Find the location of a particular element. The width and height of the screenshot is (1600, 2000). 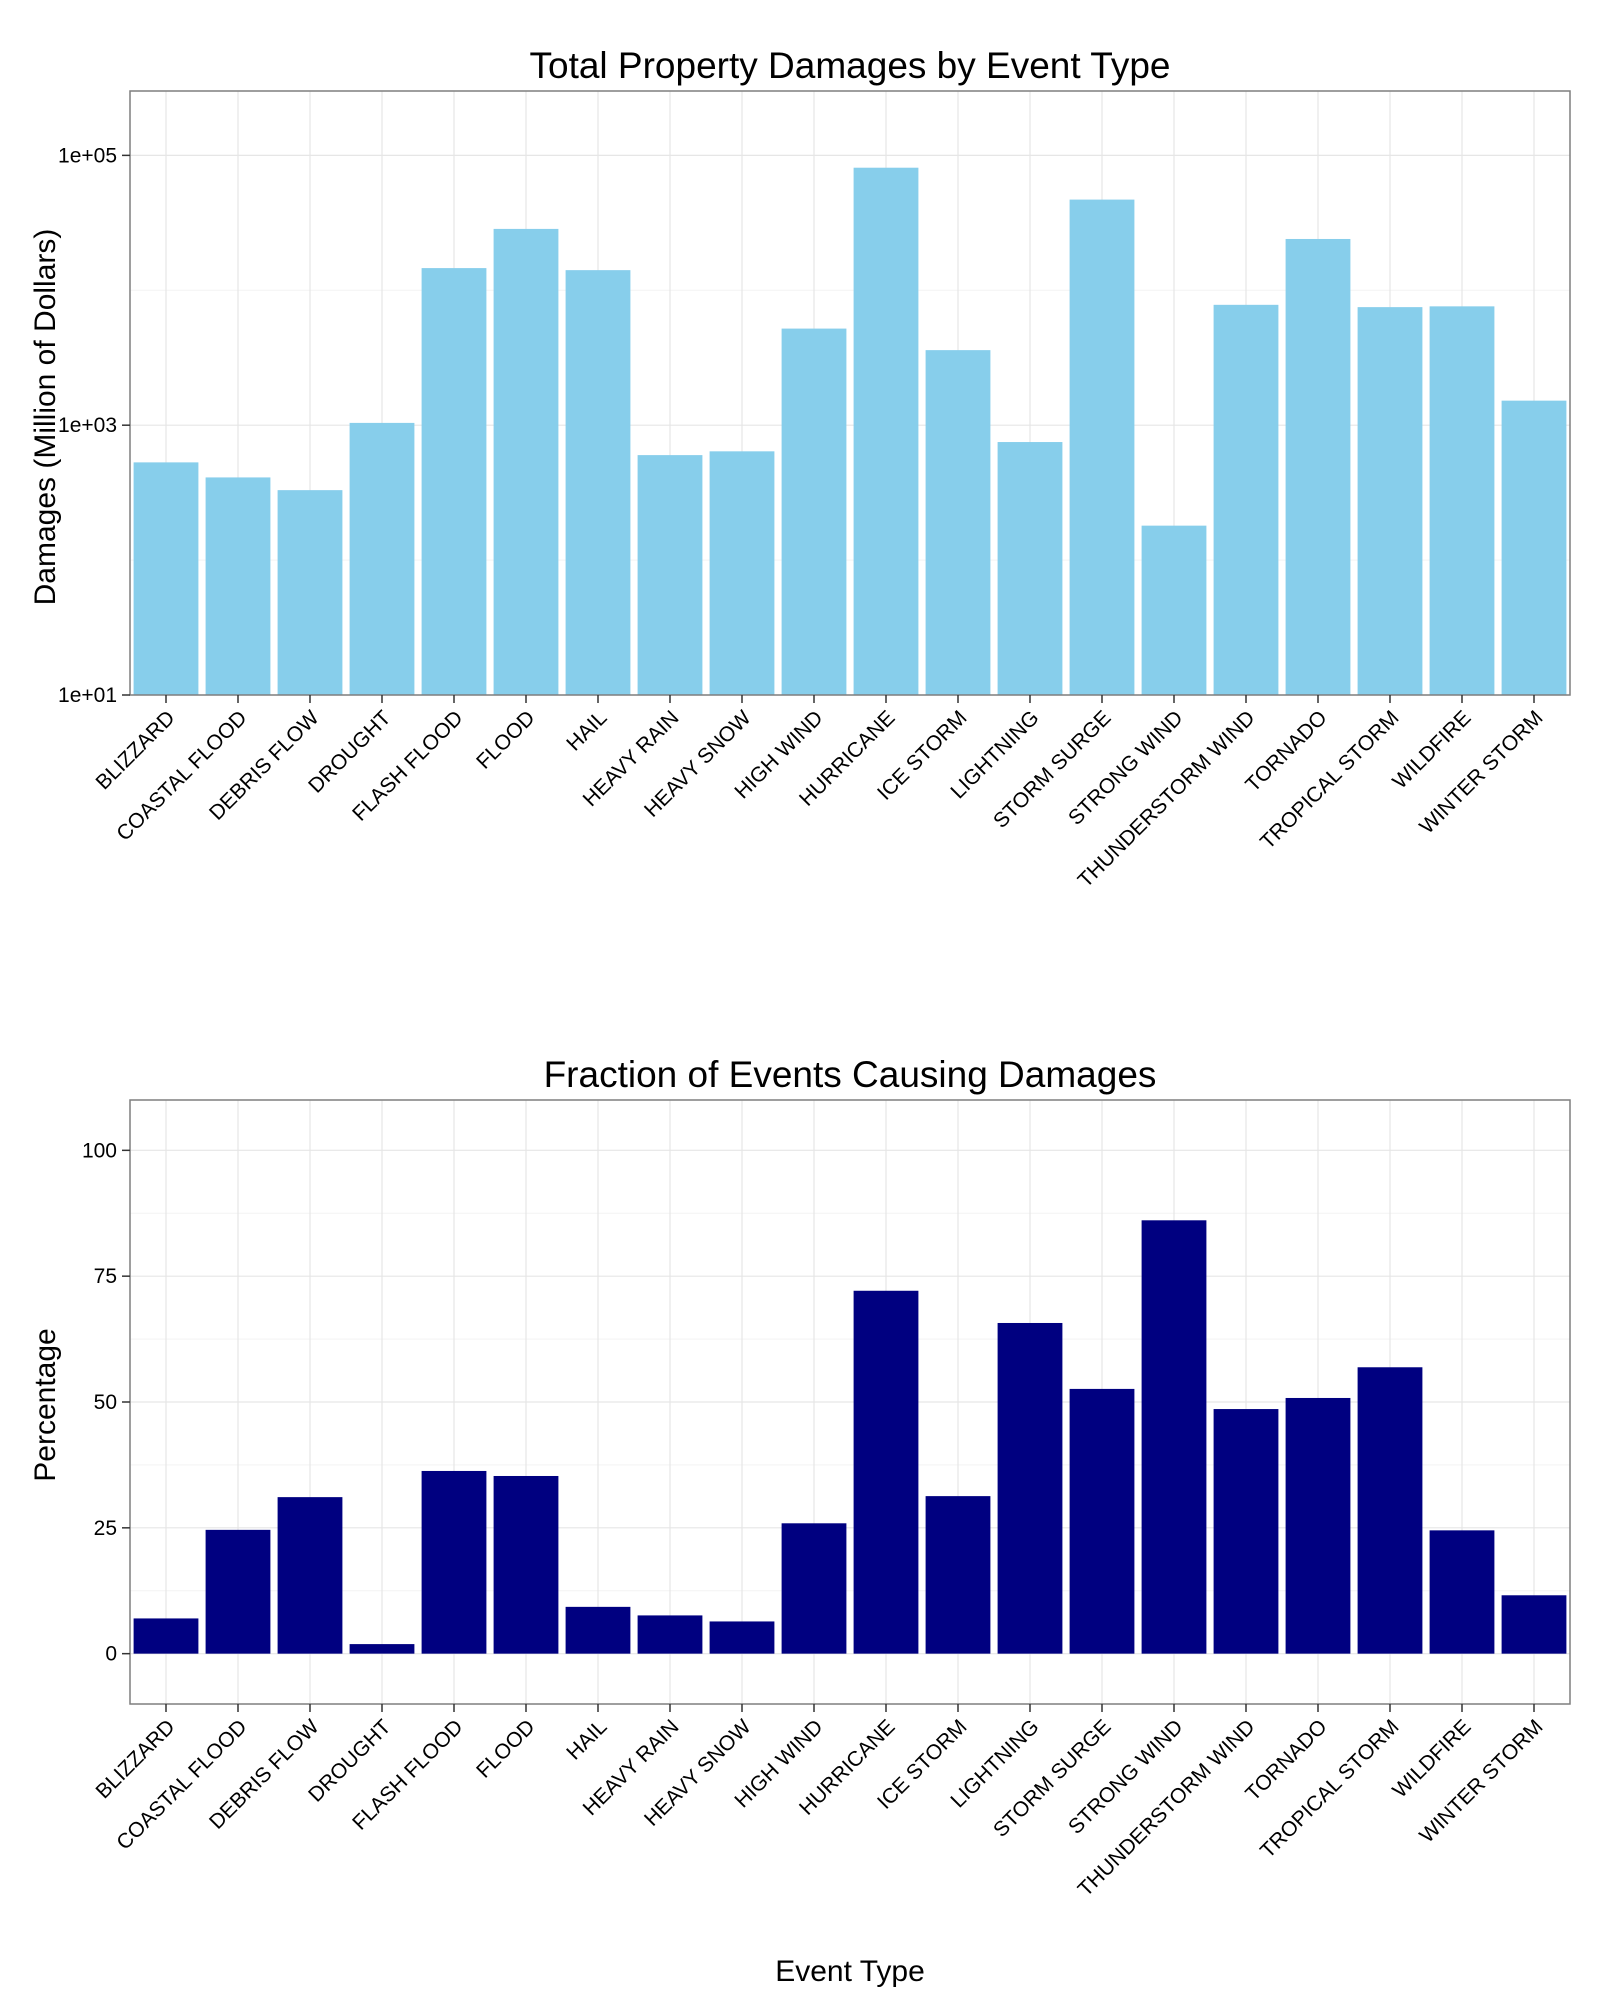

y-tick-label: 25 is located at coordinates (105, 1528).